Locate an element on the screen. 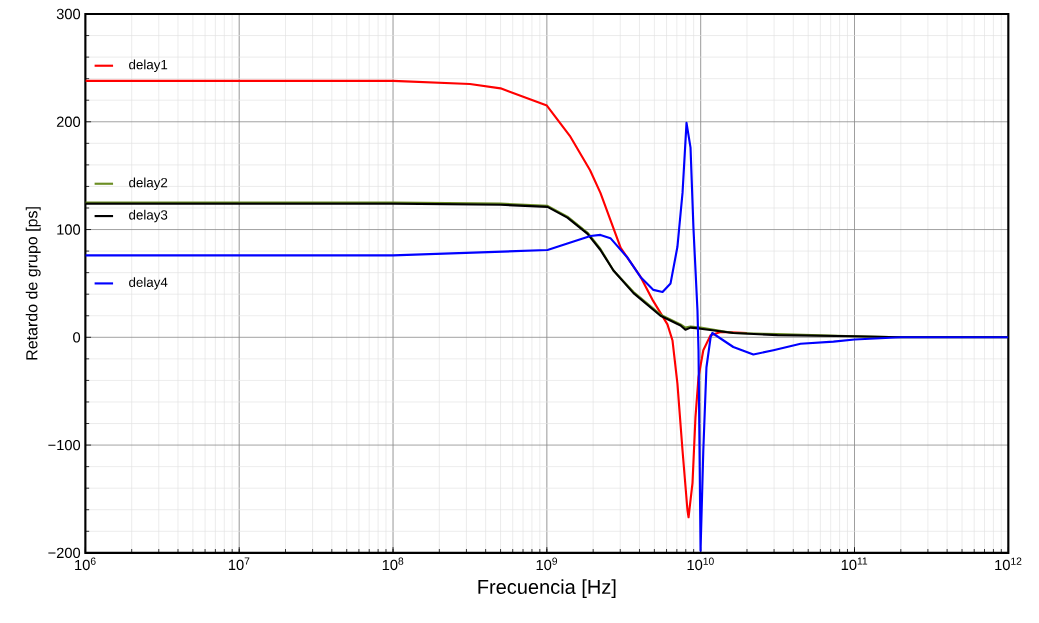 Image resolution: width=1039 pixels, height=623 pixels. y-tick-label: 100 is located at coordinates (69, 229).